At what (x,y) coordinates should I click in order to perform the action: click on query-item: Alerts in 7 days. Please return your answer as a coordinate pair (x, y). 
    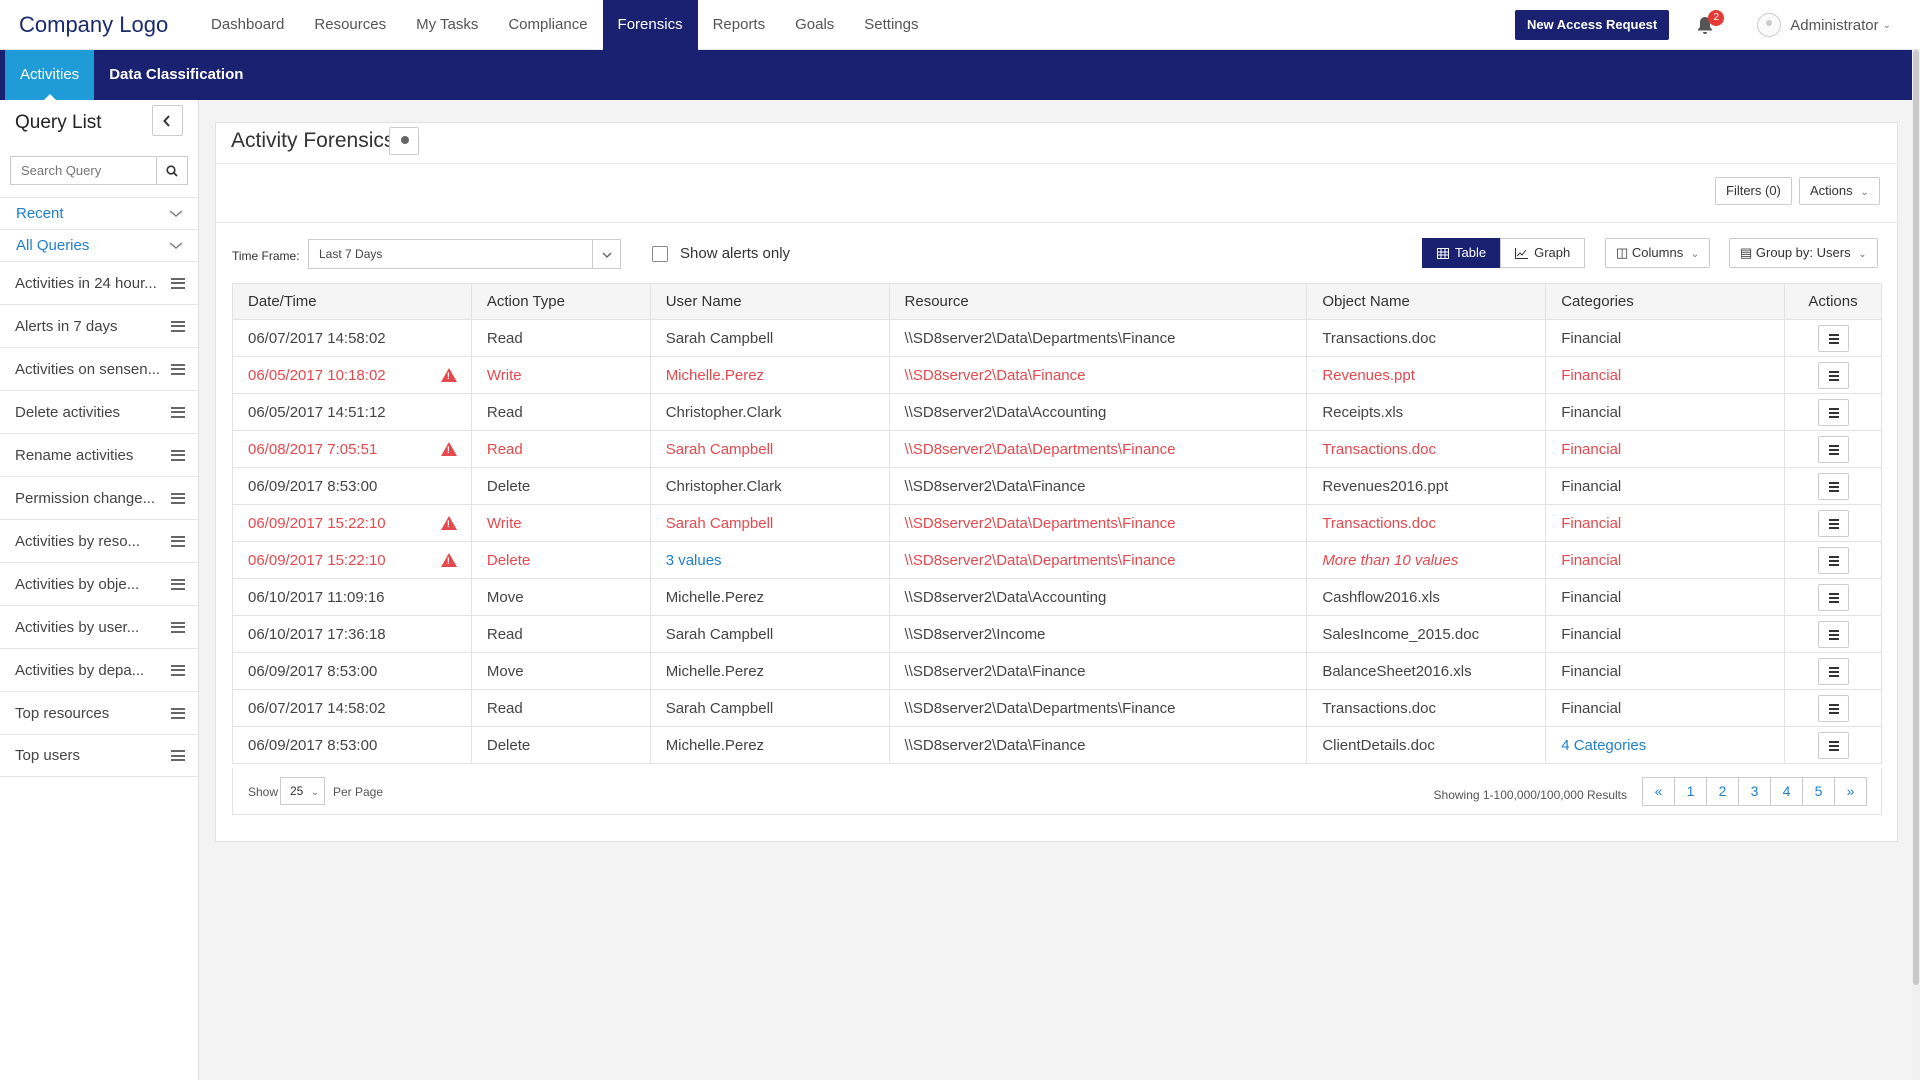
    Looking at the image, I should click on (99, 325).